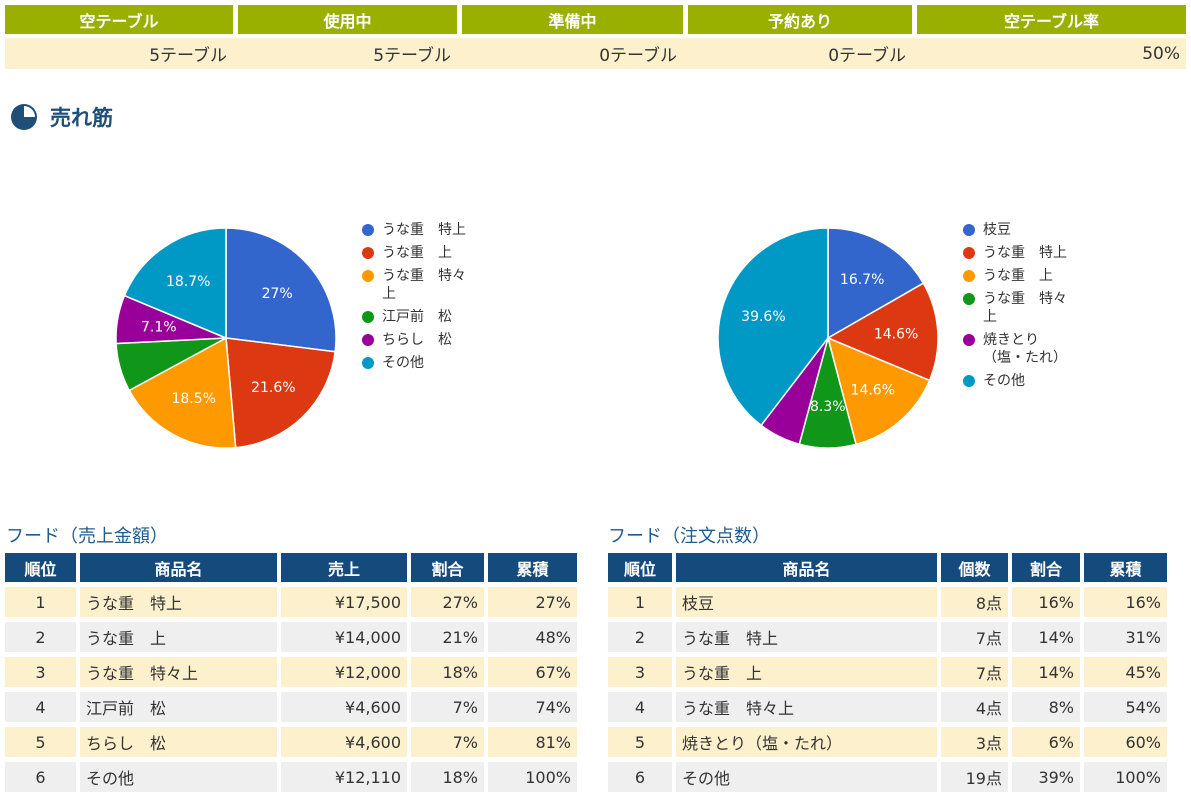 This screenshot has height=797, width=1191. I want to click on cell-item-name: その他, so click(806, 777).